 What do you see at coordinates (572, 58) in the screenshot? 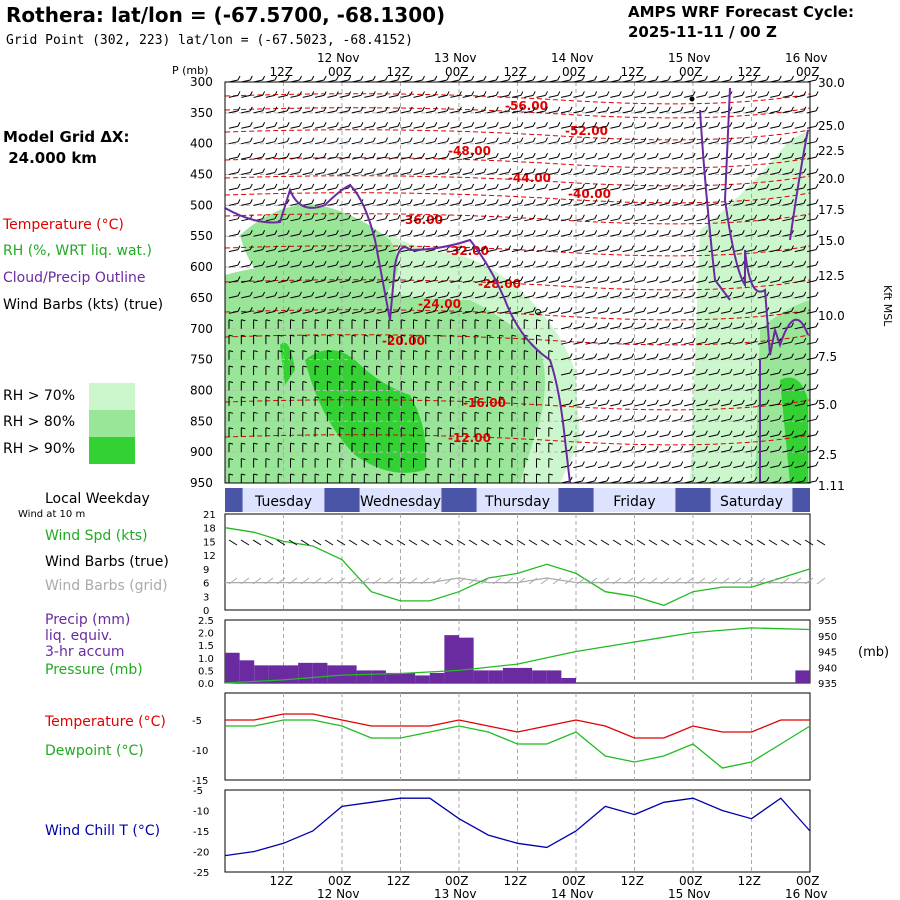
I see `date-label-top: 14 Nov` at bounding box center [572, 58].